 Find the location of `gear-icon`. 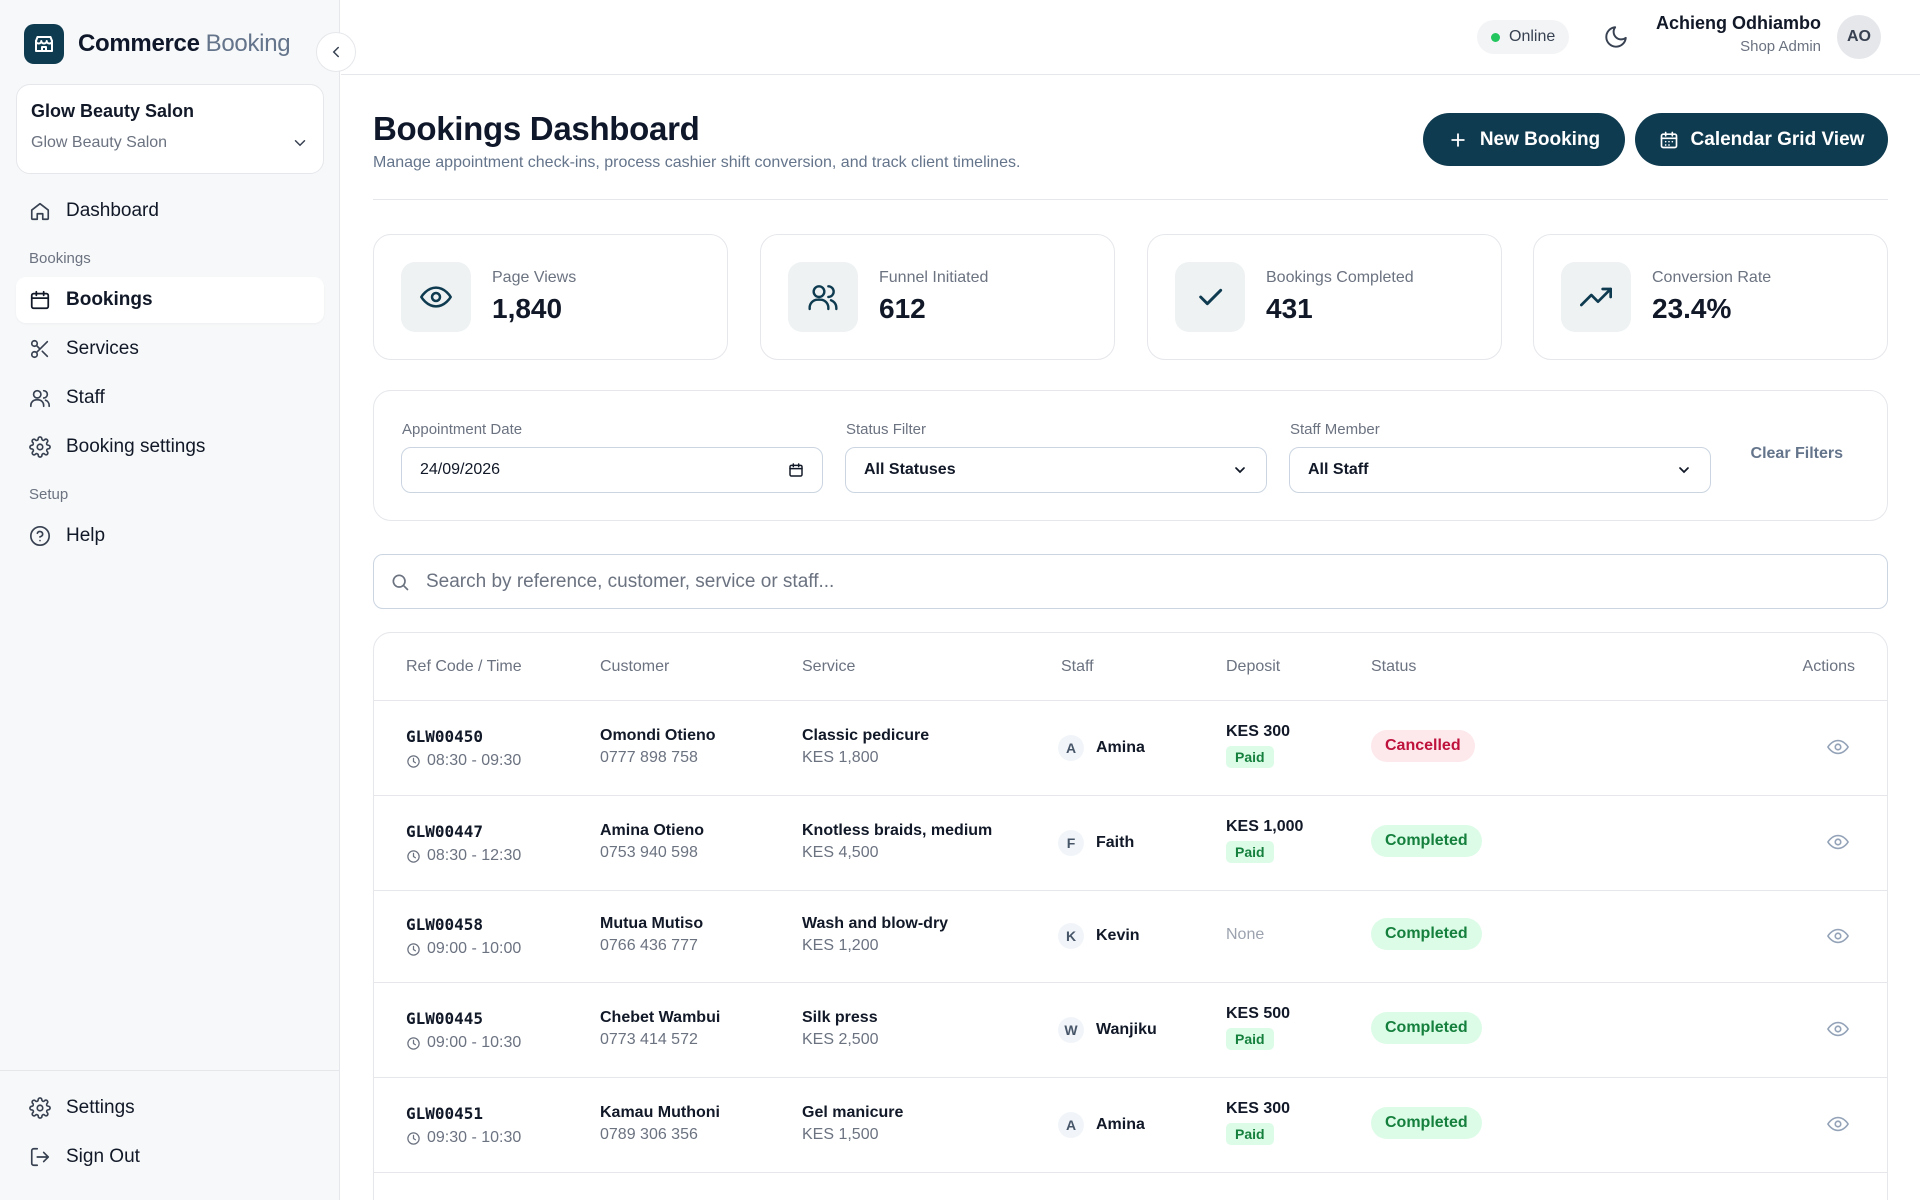

gear-icon is located at coordinates (40, 447).